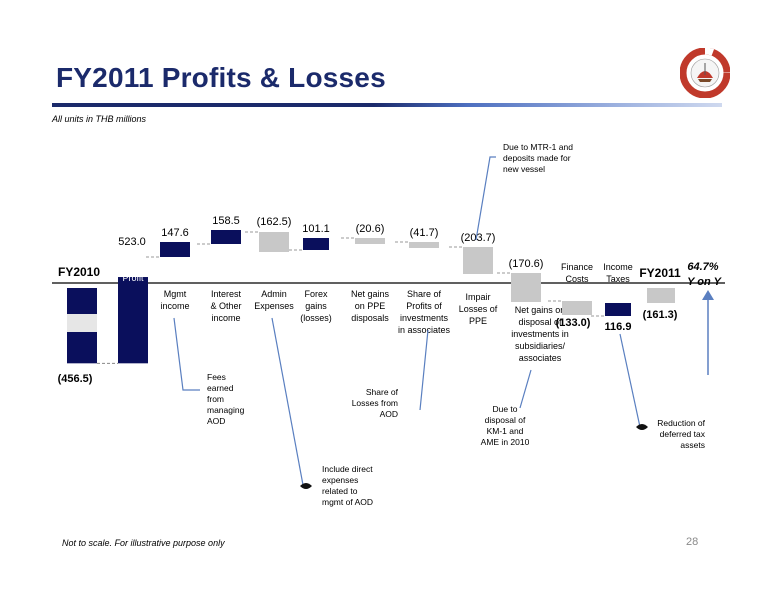 The width and height of the screenshot is (776, 600). I want to click on units-note: All units in THB millions, so click(99, 119).